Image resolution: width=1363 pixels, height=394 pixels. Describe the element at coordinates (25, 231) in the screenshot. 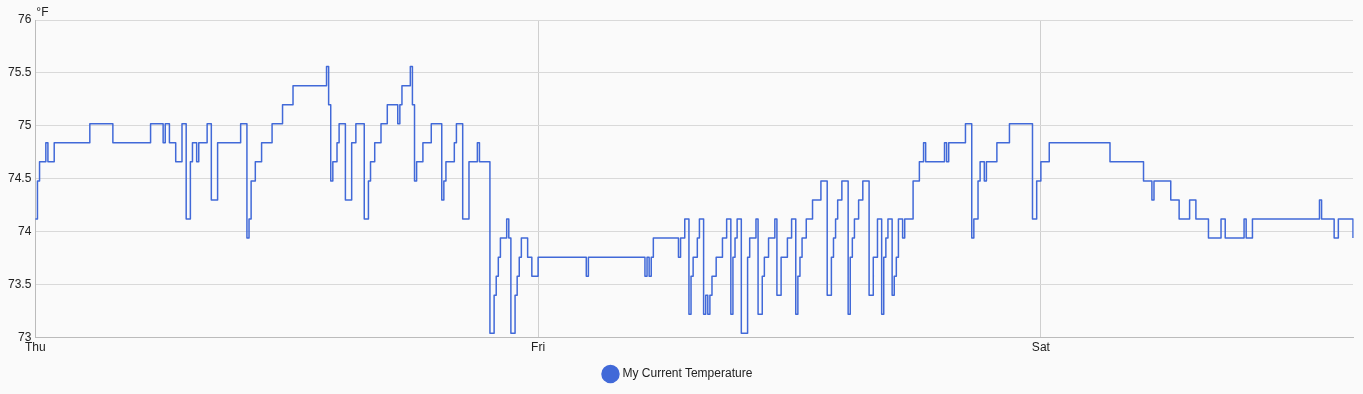

I see `y-tick-label: 74` at that location.